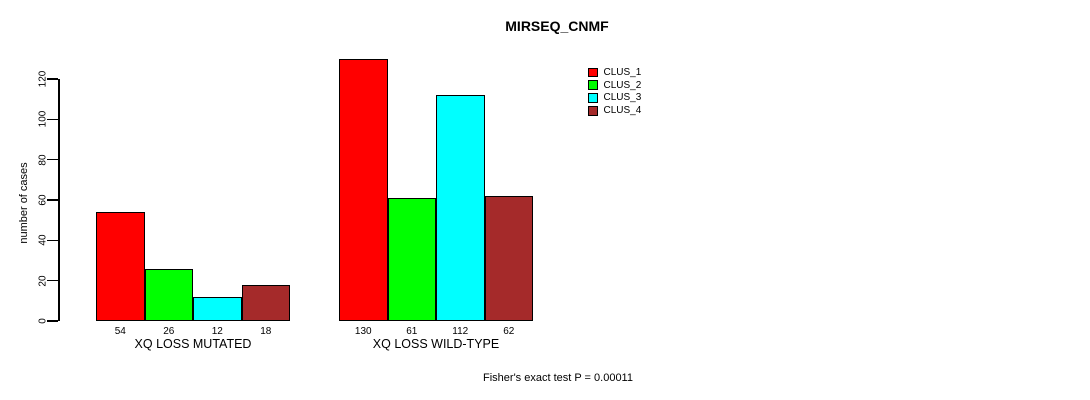 Image resolution: width=1090 pixels, height=400 pixels. What do you see at coordinates (193, 344) in the screenshot?
I see `group-label: XQ LOSS MUTATED` at bounding box center [193, 344].